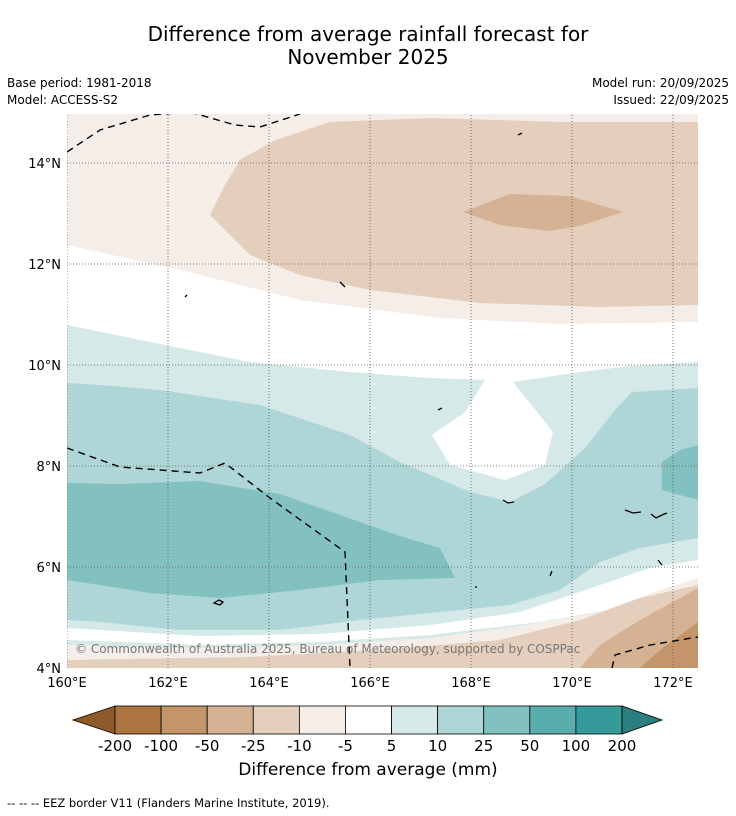  What do you see at coordinates (49, 568) in the screenshot?
I see `y-tick-label: 6°N` at bounding box center [49, 568].